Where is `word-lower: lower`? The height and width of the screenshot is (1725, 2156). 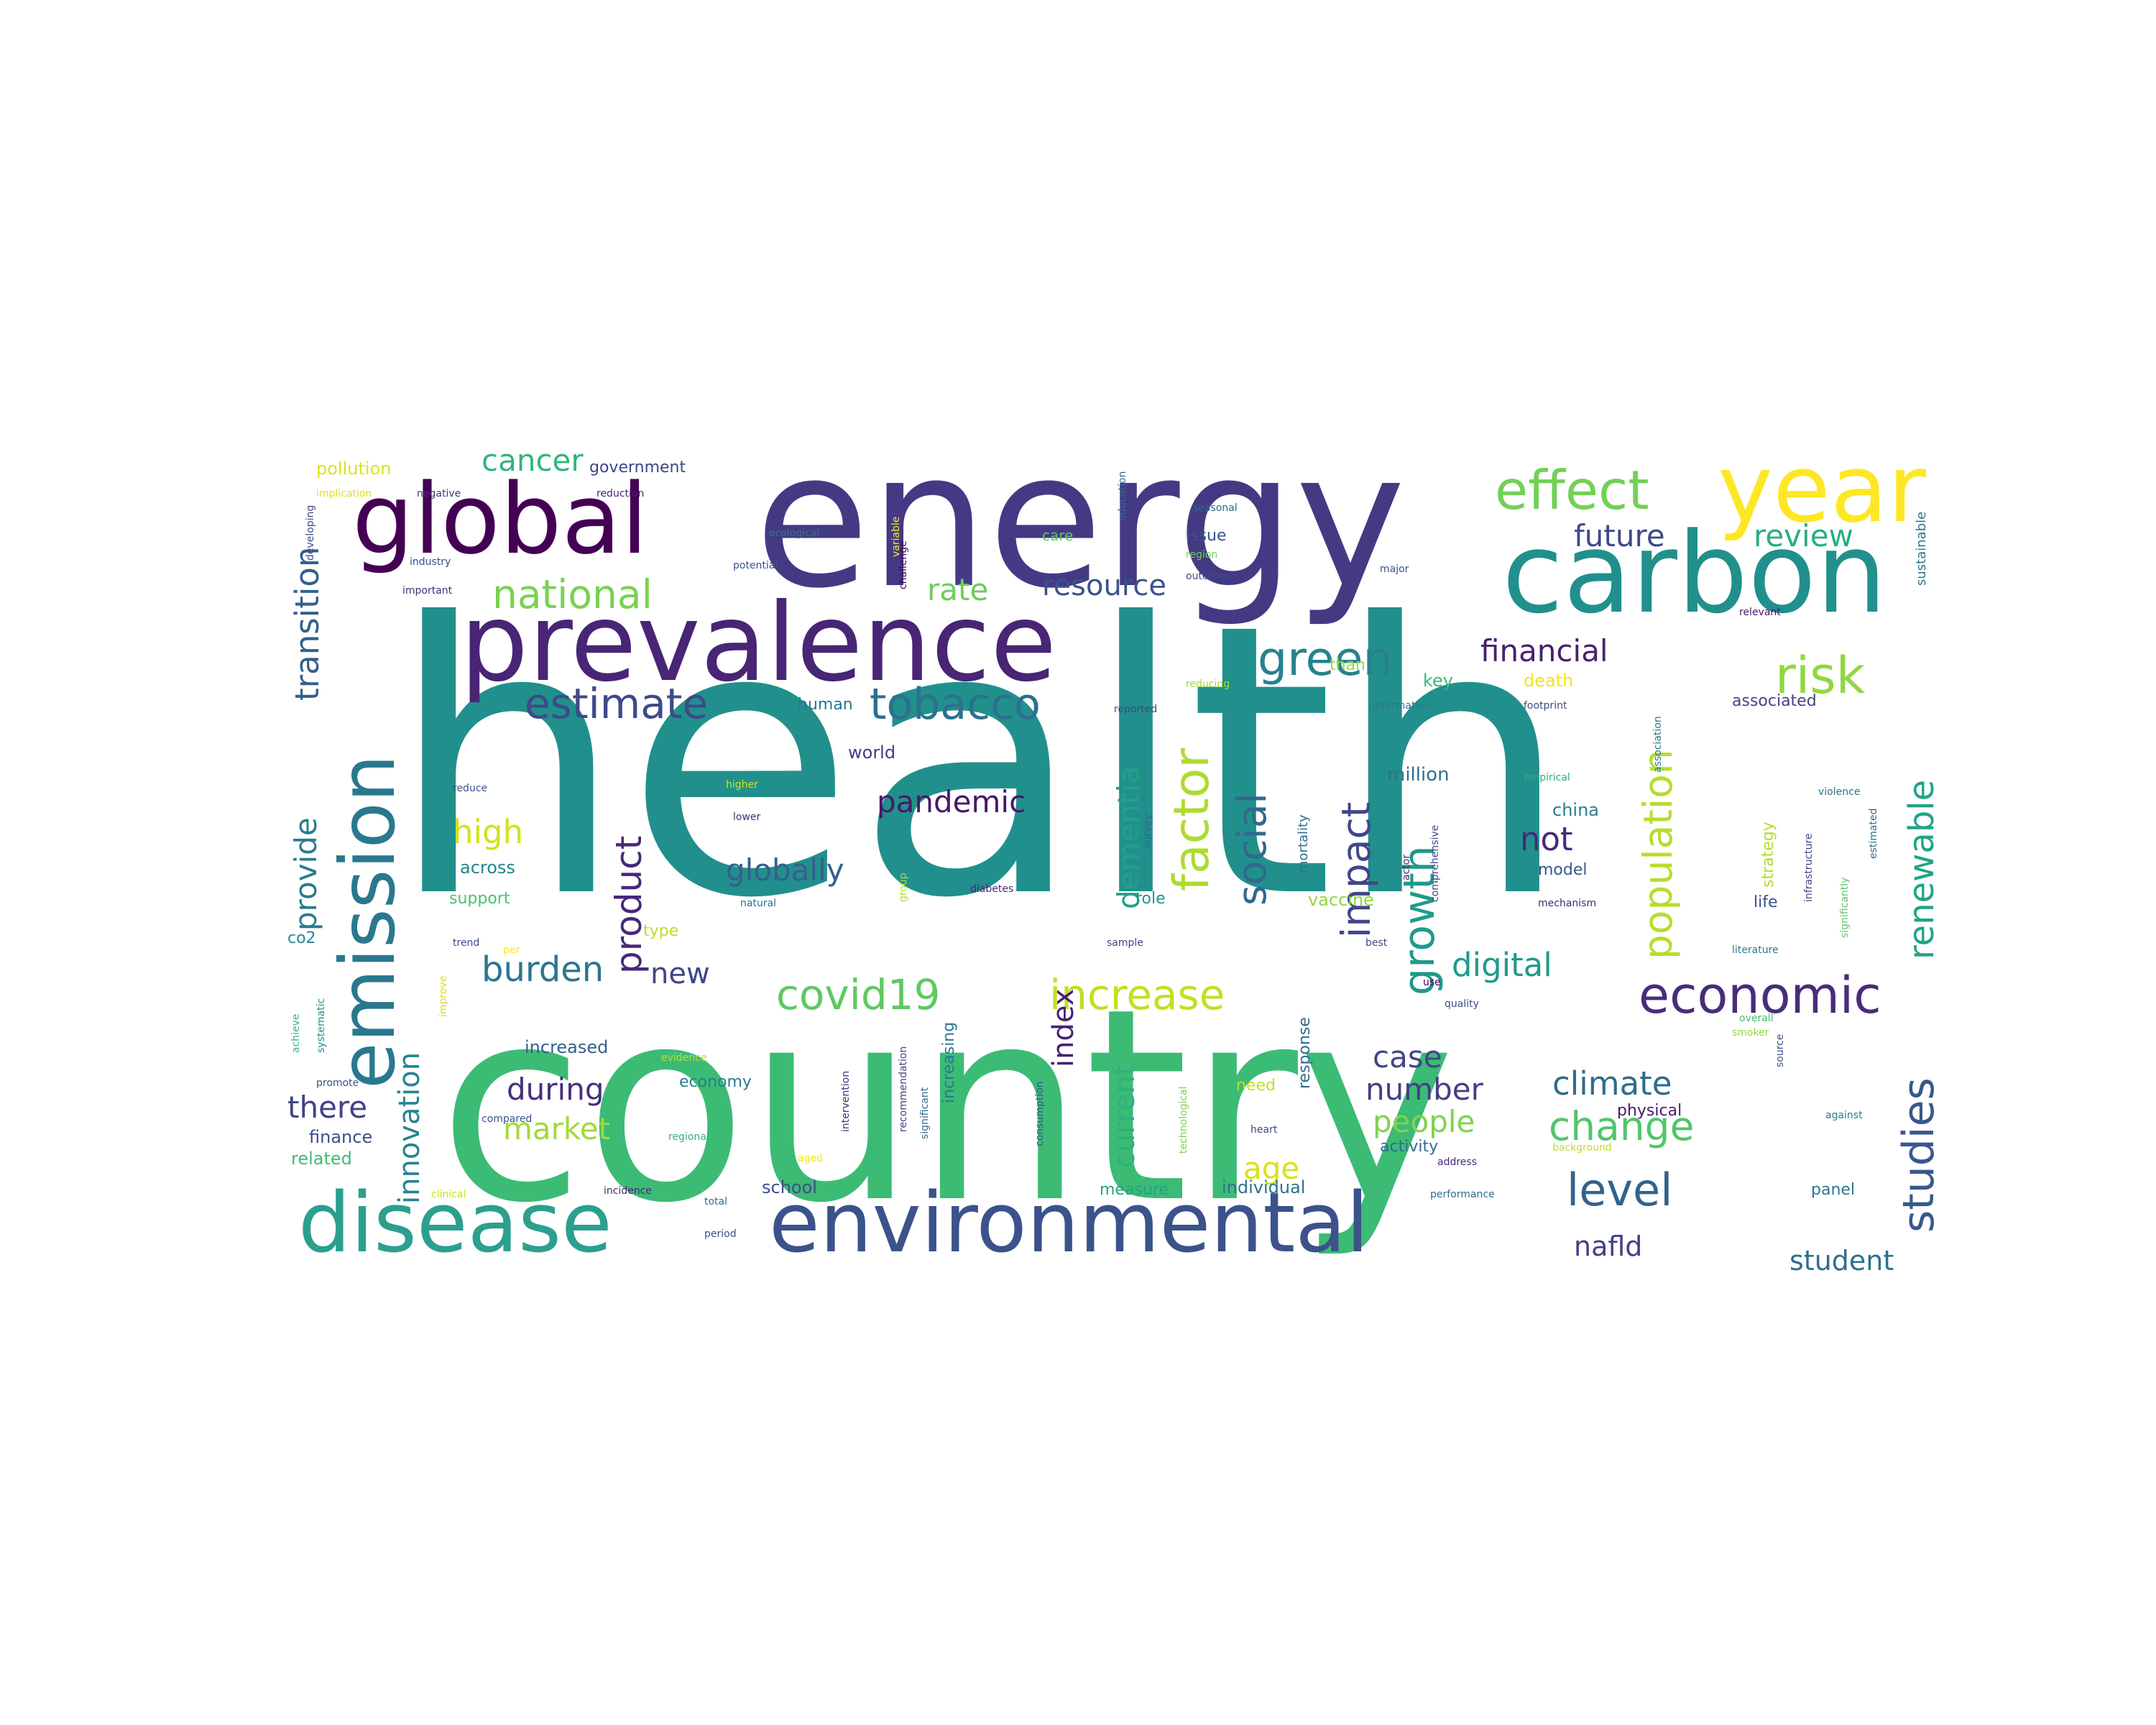
word-lower: lower is located at coordinates (747, 817).